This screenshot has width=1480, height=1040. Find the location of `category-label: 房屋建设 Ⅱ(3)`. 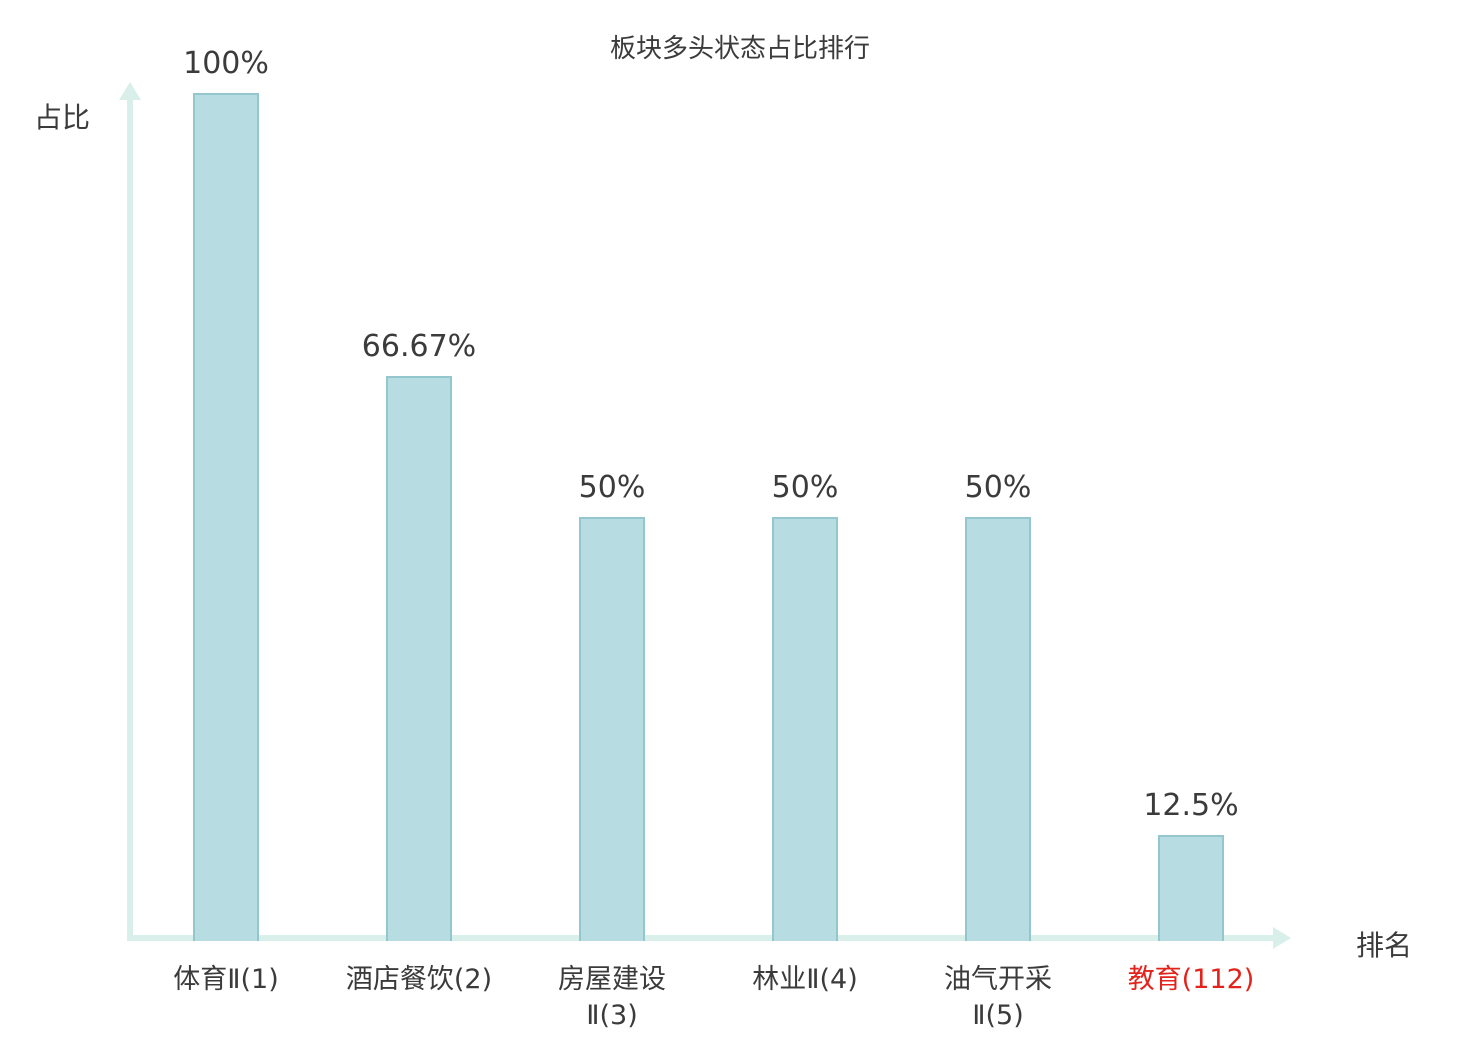

category-label: 房屋建设 Ⅱ(3) is located at coordinates (612, 998).